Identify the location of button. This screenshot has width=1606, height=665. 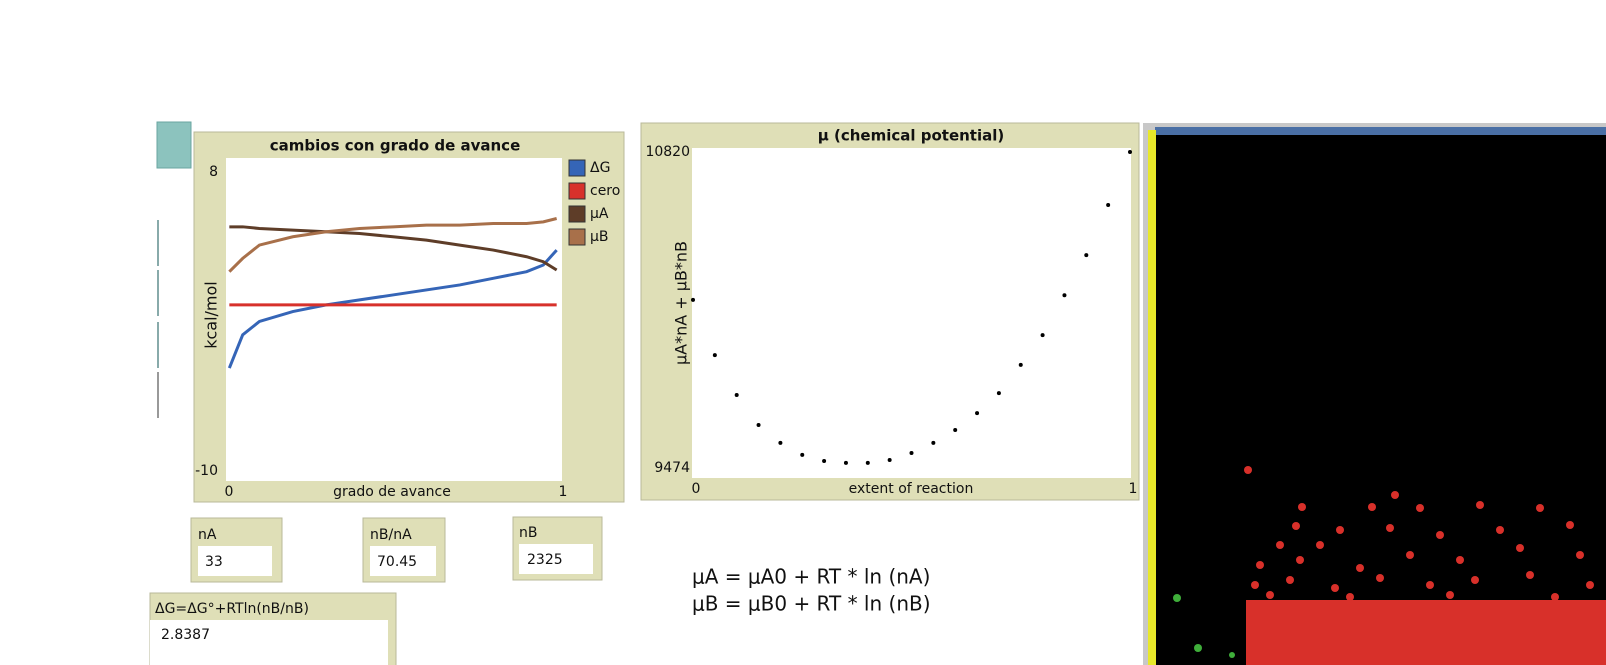
(174, 145).